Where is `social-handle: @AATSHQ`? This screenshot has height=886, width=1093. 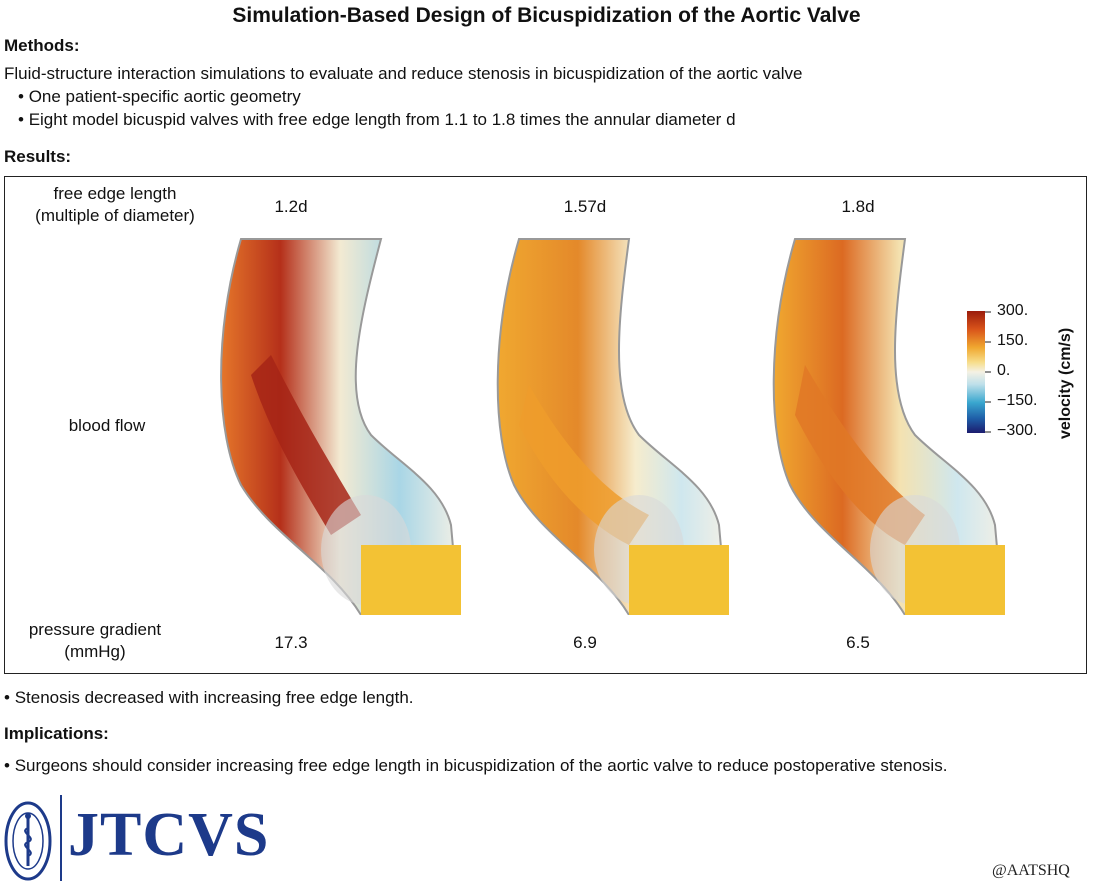 social-handle: @AATSHQ is located at coordinates (1031, 870).